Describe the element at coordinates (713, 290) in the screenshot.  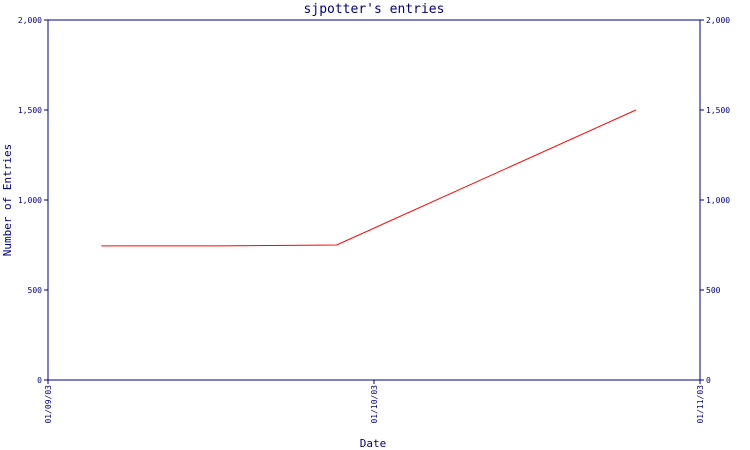
I see `y-tick-label-right: 500` at that location.